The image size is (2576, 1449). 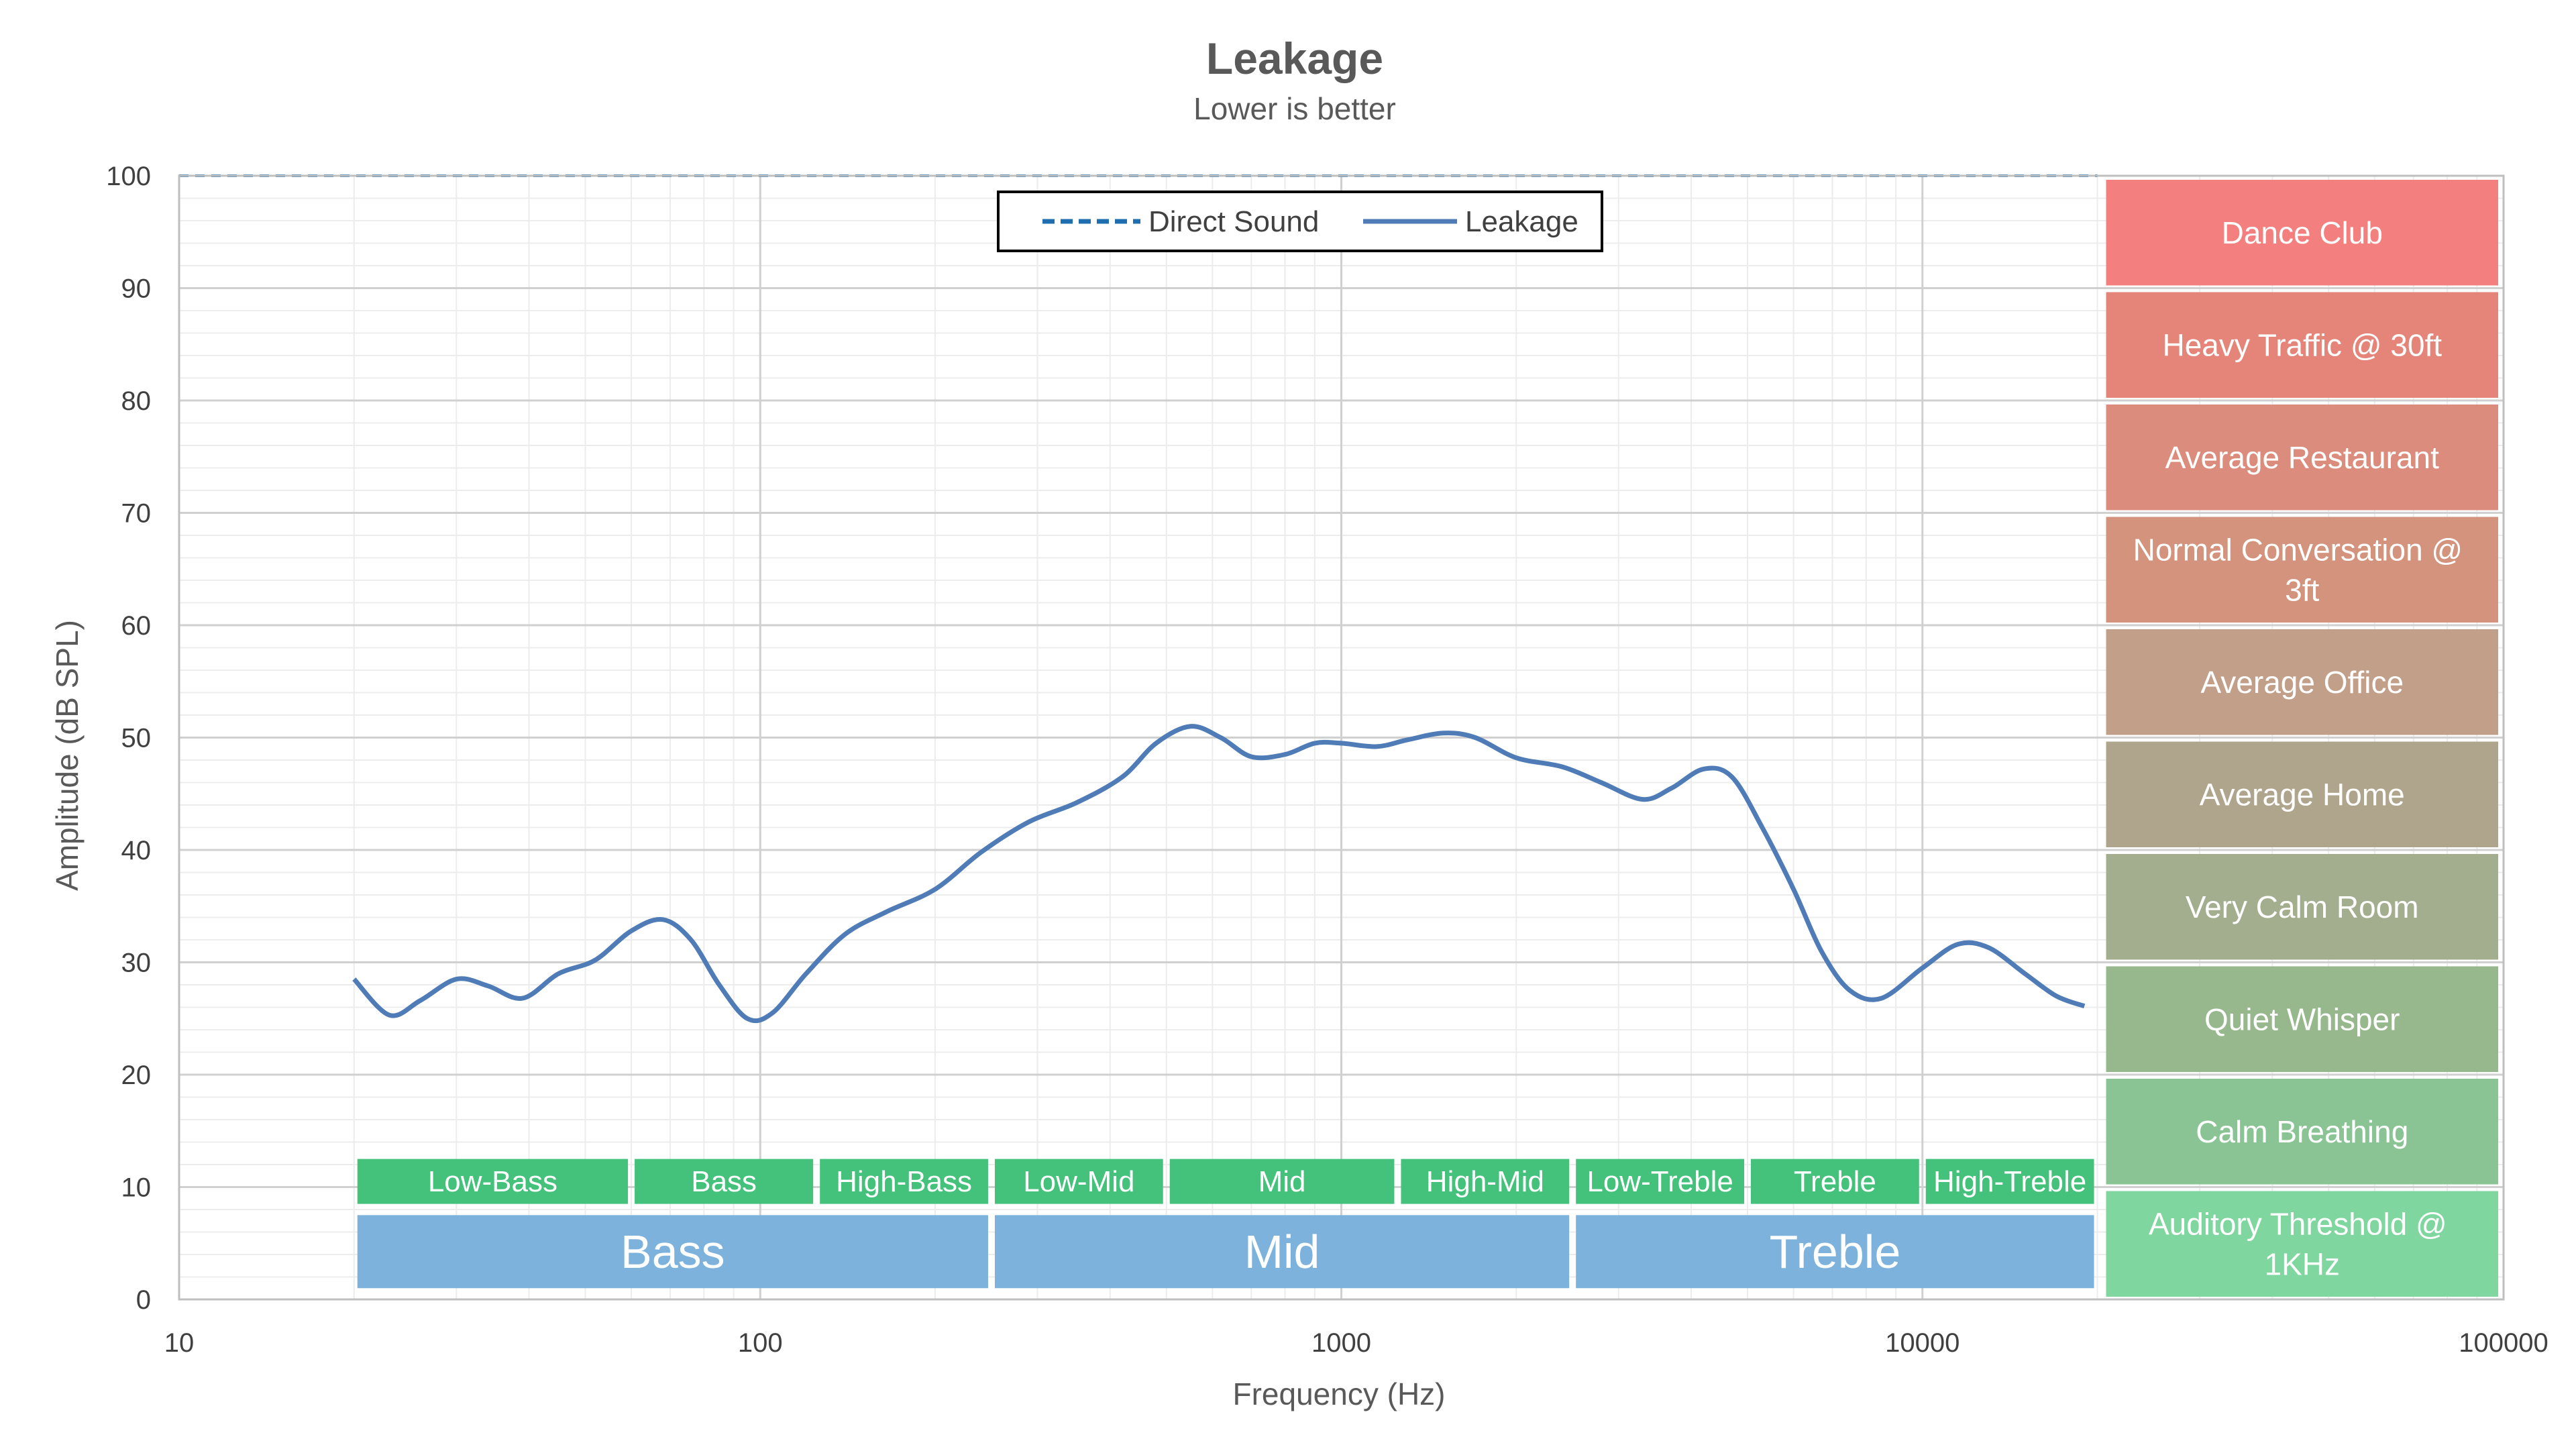 I want to click on region-label: Treble, so click(x=1834, y=1252).